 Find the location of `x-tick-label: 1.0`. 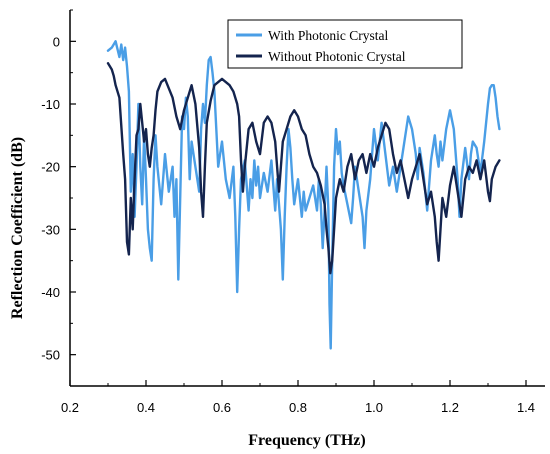

x-tick-label: 1.0 is located at coordinates (374, 407).